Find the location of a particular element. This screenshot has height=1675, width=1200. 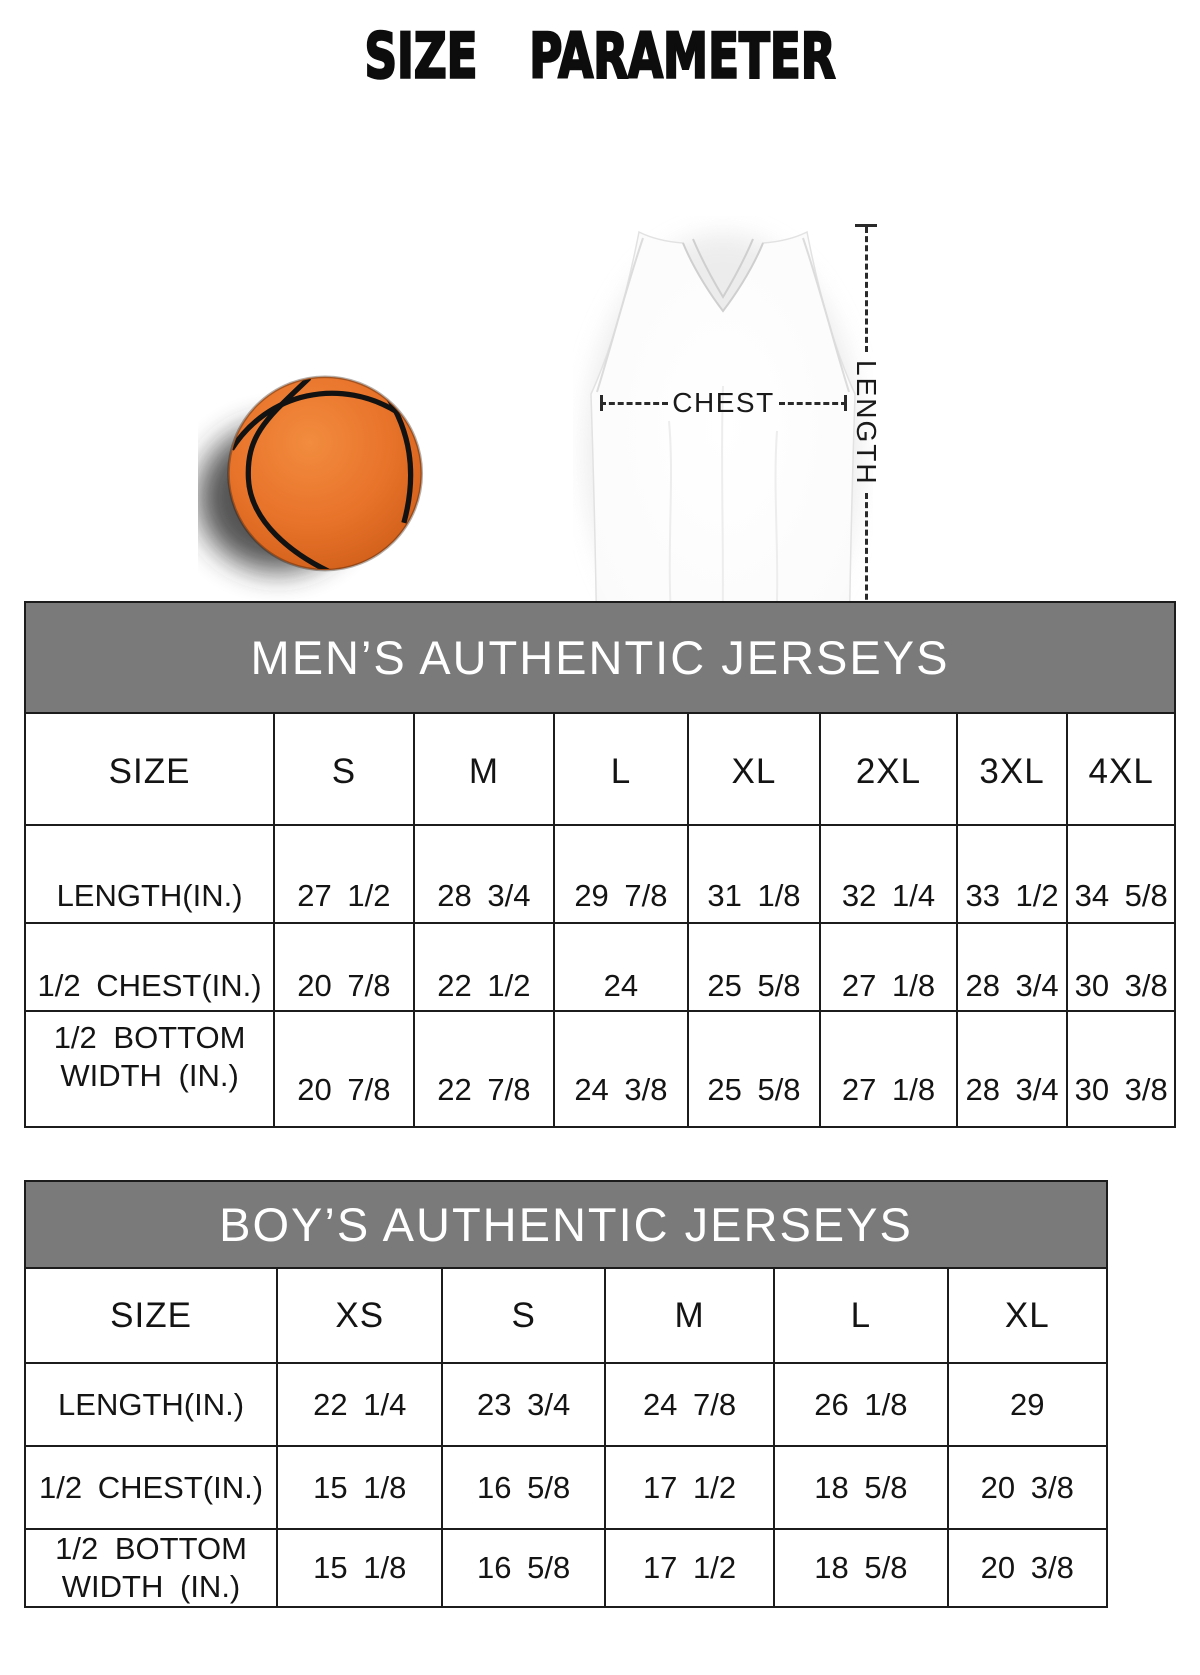

mens-length-value: 32 1/4 is located at coordinates (887, 874).